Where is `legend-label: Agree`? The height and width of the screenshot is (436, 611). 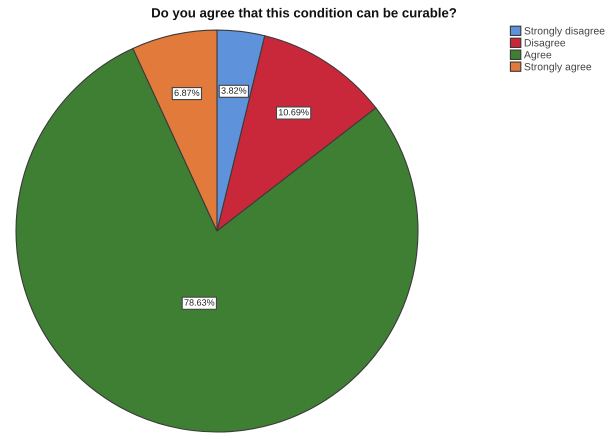 legend-label: Agree is located at coordinates (538, 55).